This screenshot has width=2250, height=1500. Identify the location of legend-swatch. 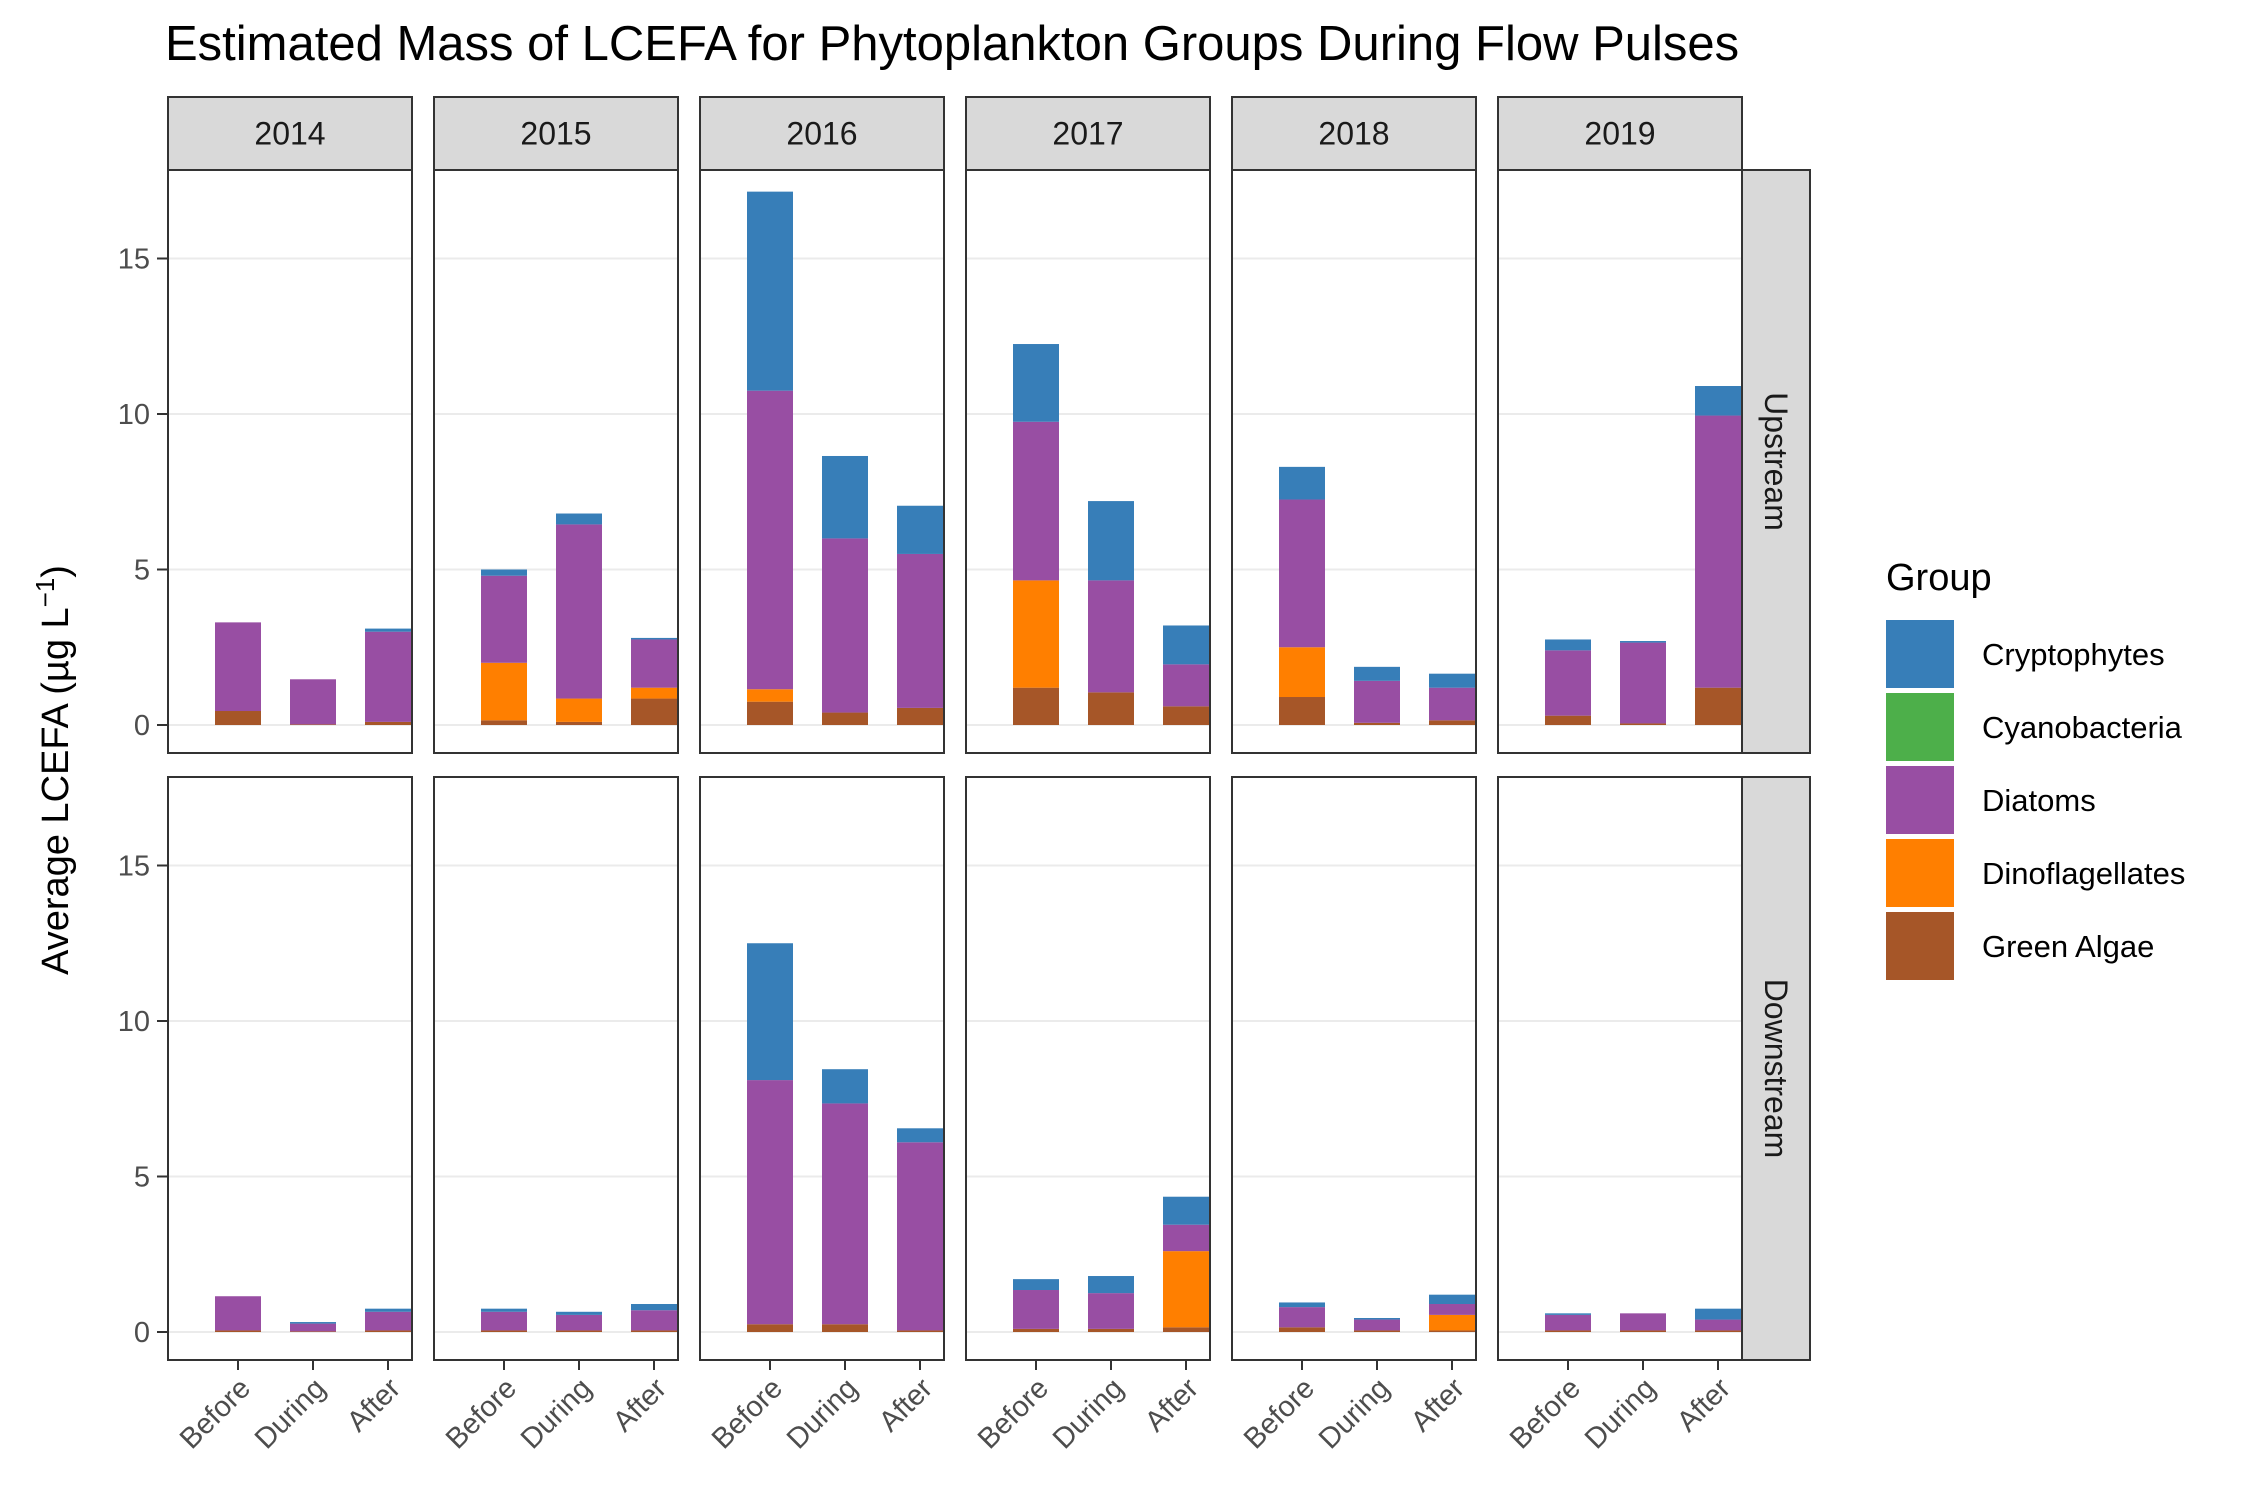
(1920, 727).